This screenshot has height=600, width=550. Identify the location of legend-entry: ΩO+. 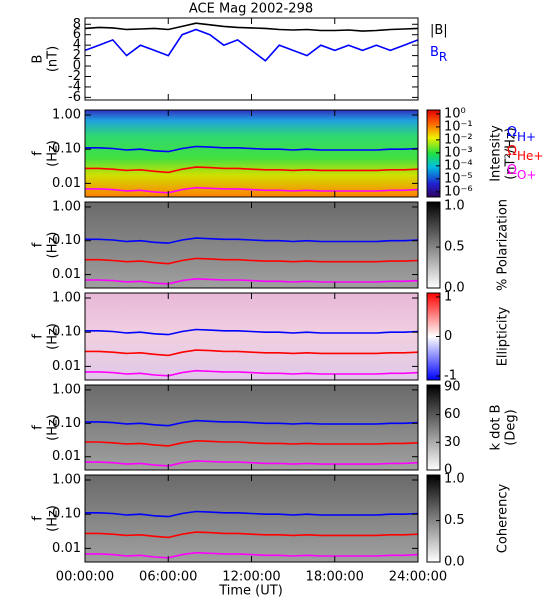
(521, 172).